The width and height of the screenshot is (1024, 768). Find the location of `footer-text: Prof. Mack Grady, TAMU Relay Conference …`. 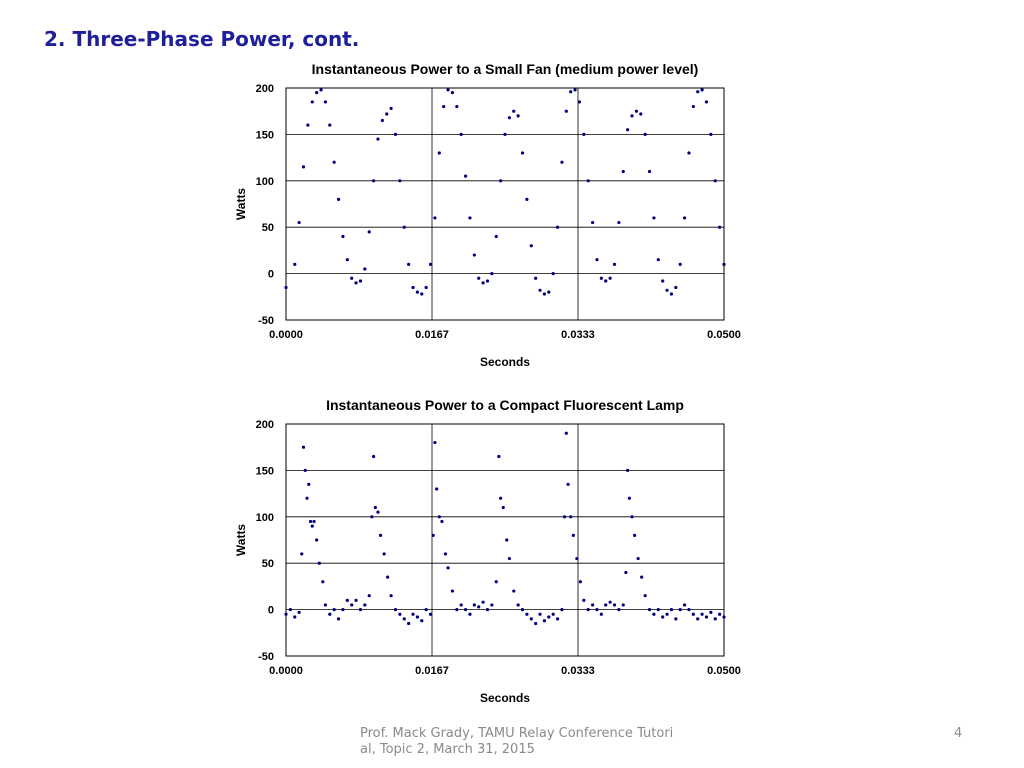

footer-text: Prof. Mack Grady, TAMU Relay Conference … is located at coordinates (517, 741).